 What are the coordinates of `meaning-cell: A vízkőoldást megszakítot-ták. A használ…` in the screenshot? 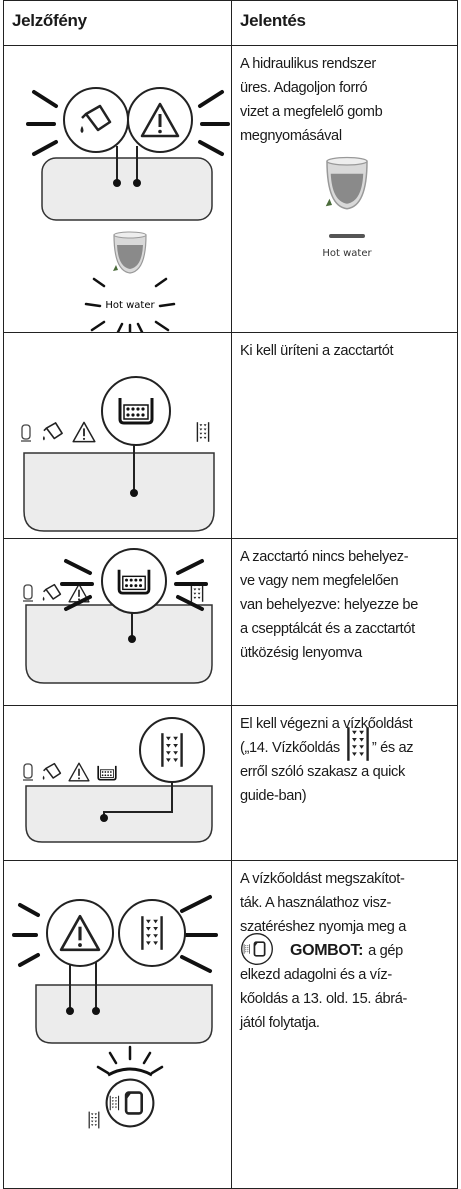 It's located at (344, 1024).